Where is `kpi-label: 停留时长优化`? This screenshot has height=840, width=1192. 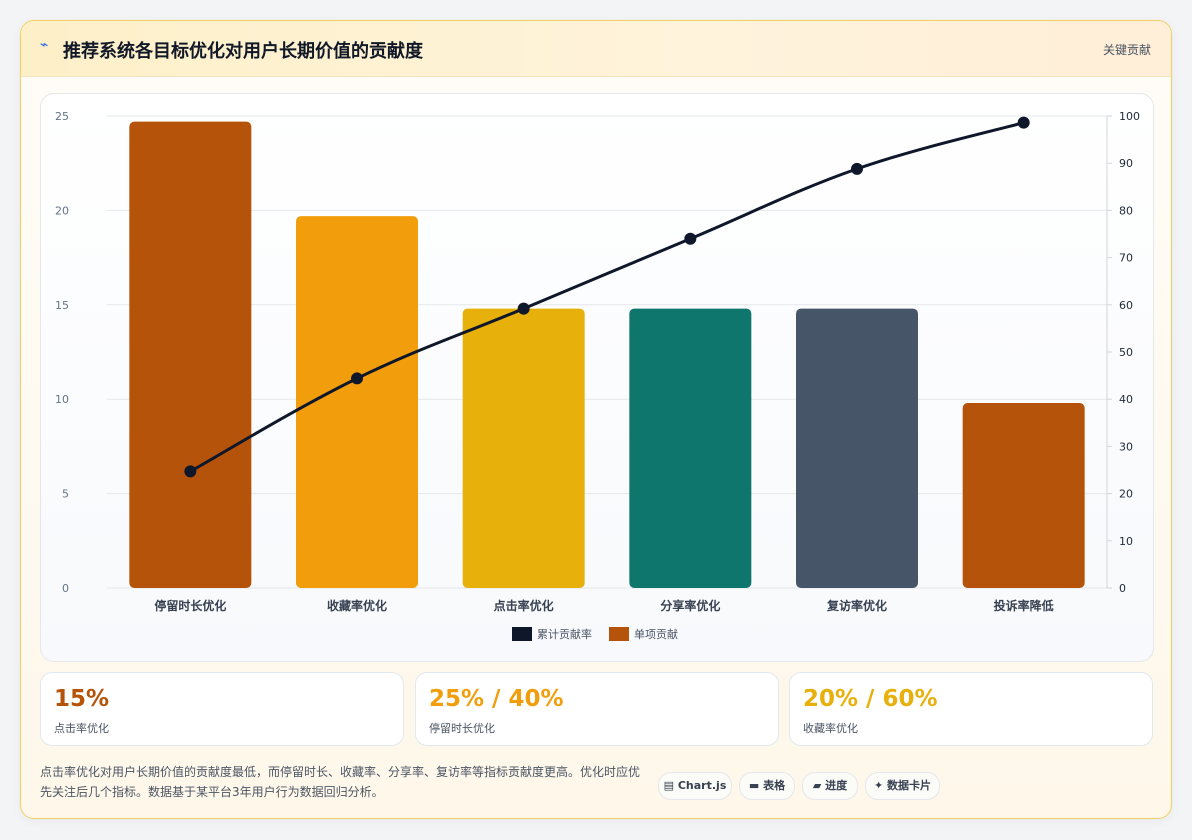 kpi-label: 停留时长优化 is located at coordinates (462, 728).